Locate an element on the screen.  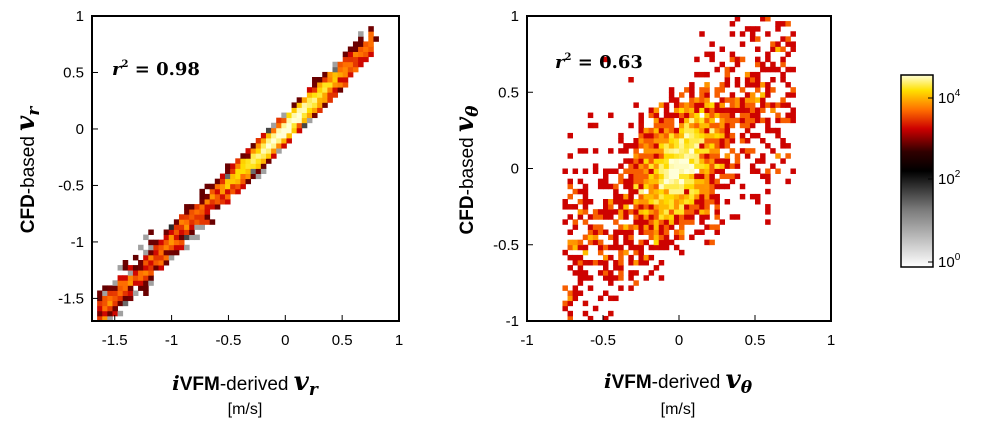
y-axis-label-vr: CFD-based vr is located at coordinates (27, 170).